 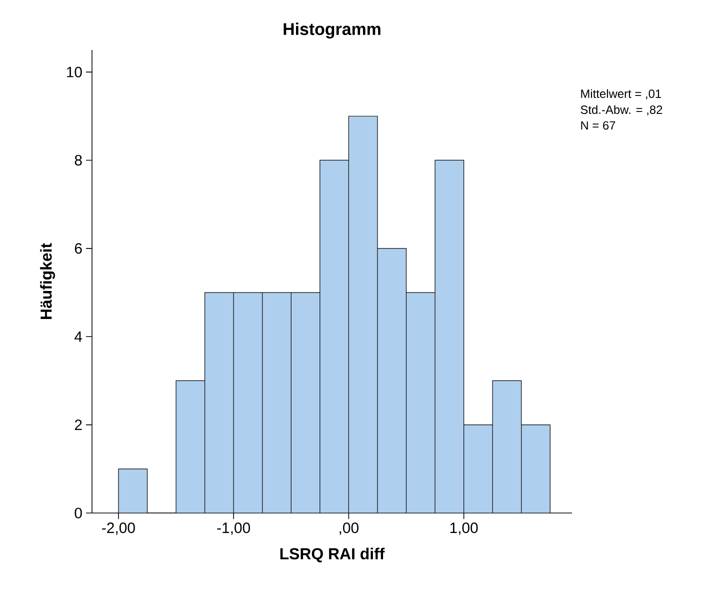 I want to click on y-tick-label: 10, so click(x=74, y=72).